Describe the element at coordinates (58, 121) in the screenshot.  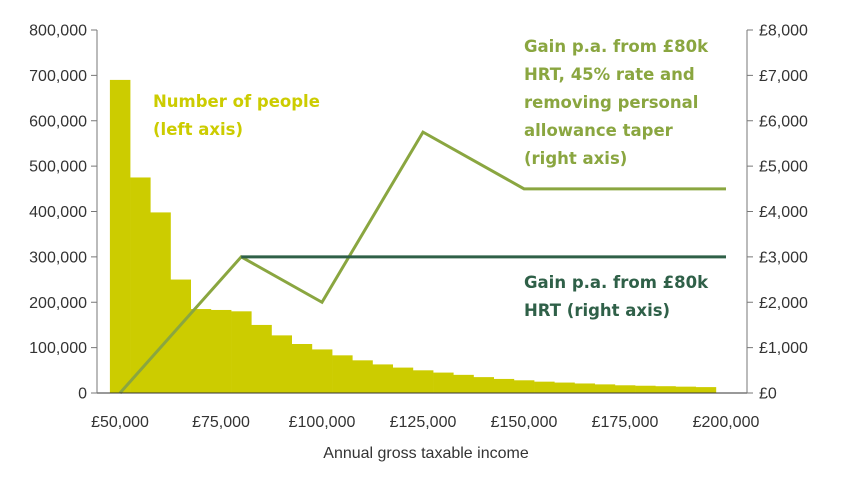
I see `left-tick-label: 600,000` at that location.